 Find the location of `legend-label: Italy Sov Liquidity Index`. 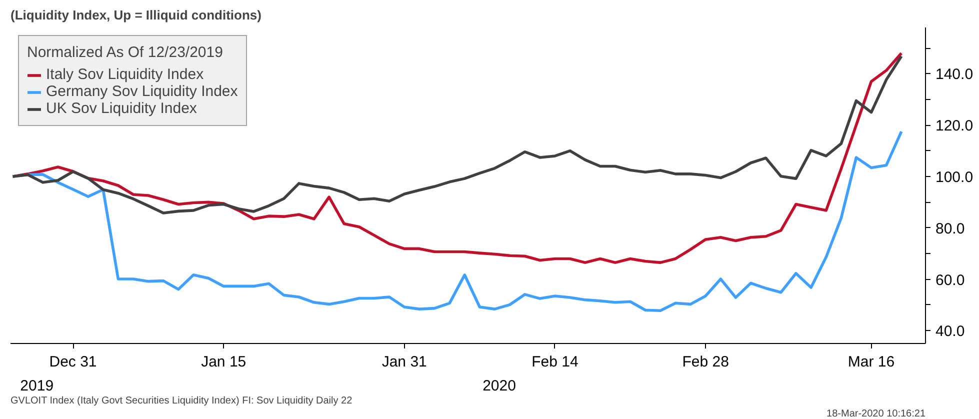

legend-label: Italy Sov Liquidity Index is located at coordinates (125, 74).